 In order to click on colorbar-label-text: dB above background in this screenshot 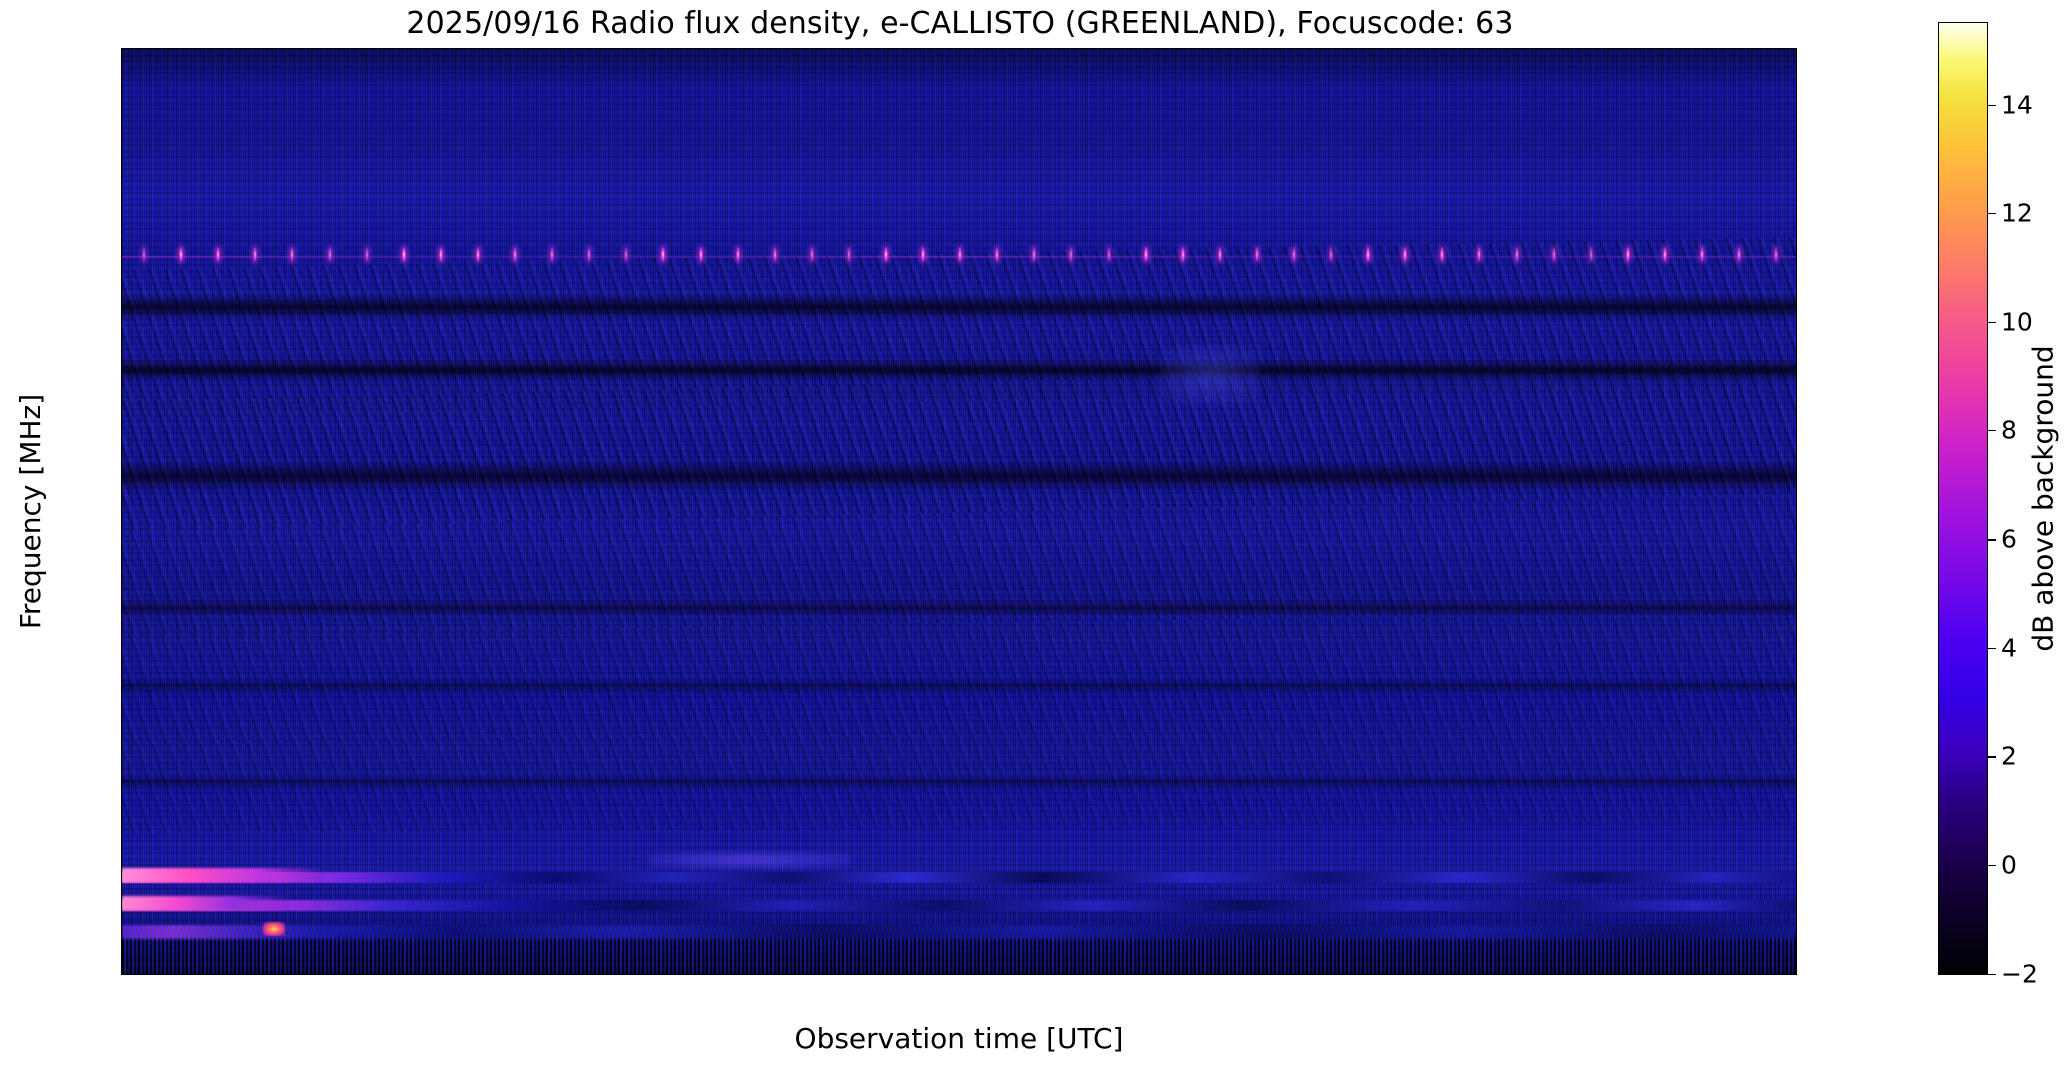, I will do `click(2043, 498)`.